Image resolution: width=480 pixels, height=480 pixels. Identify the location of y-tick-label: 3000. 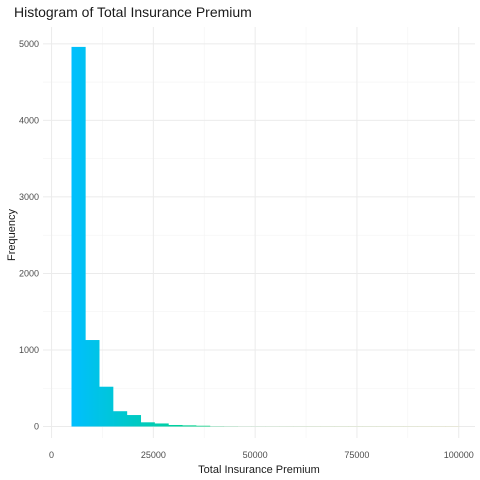
(29, 197).